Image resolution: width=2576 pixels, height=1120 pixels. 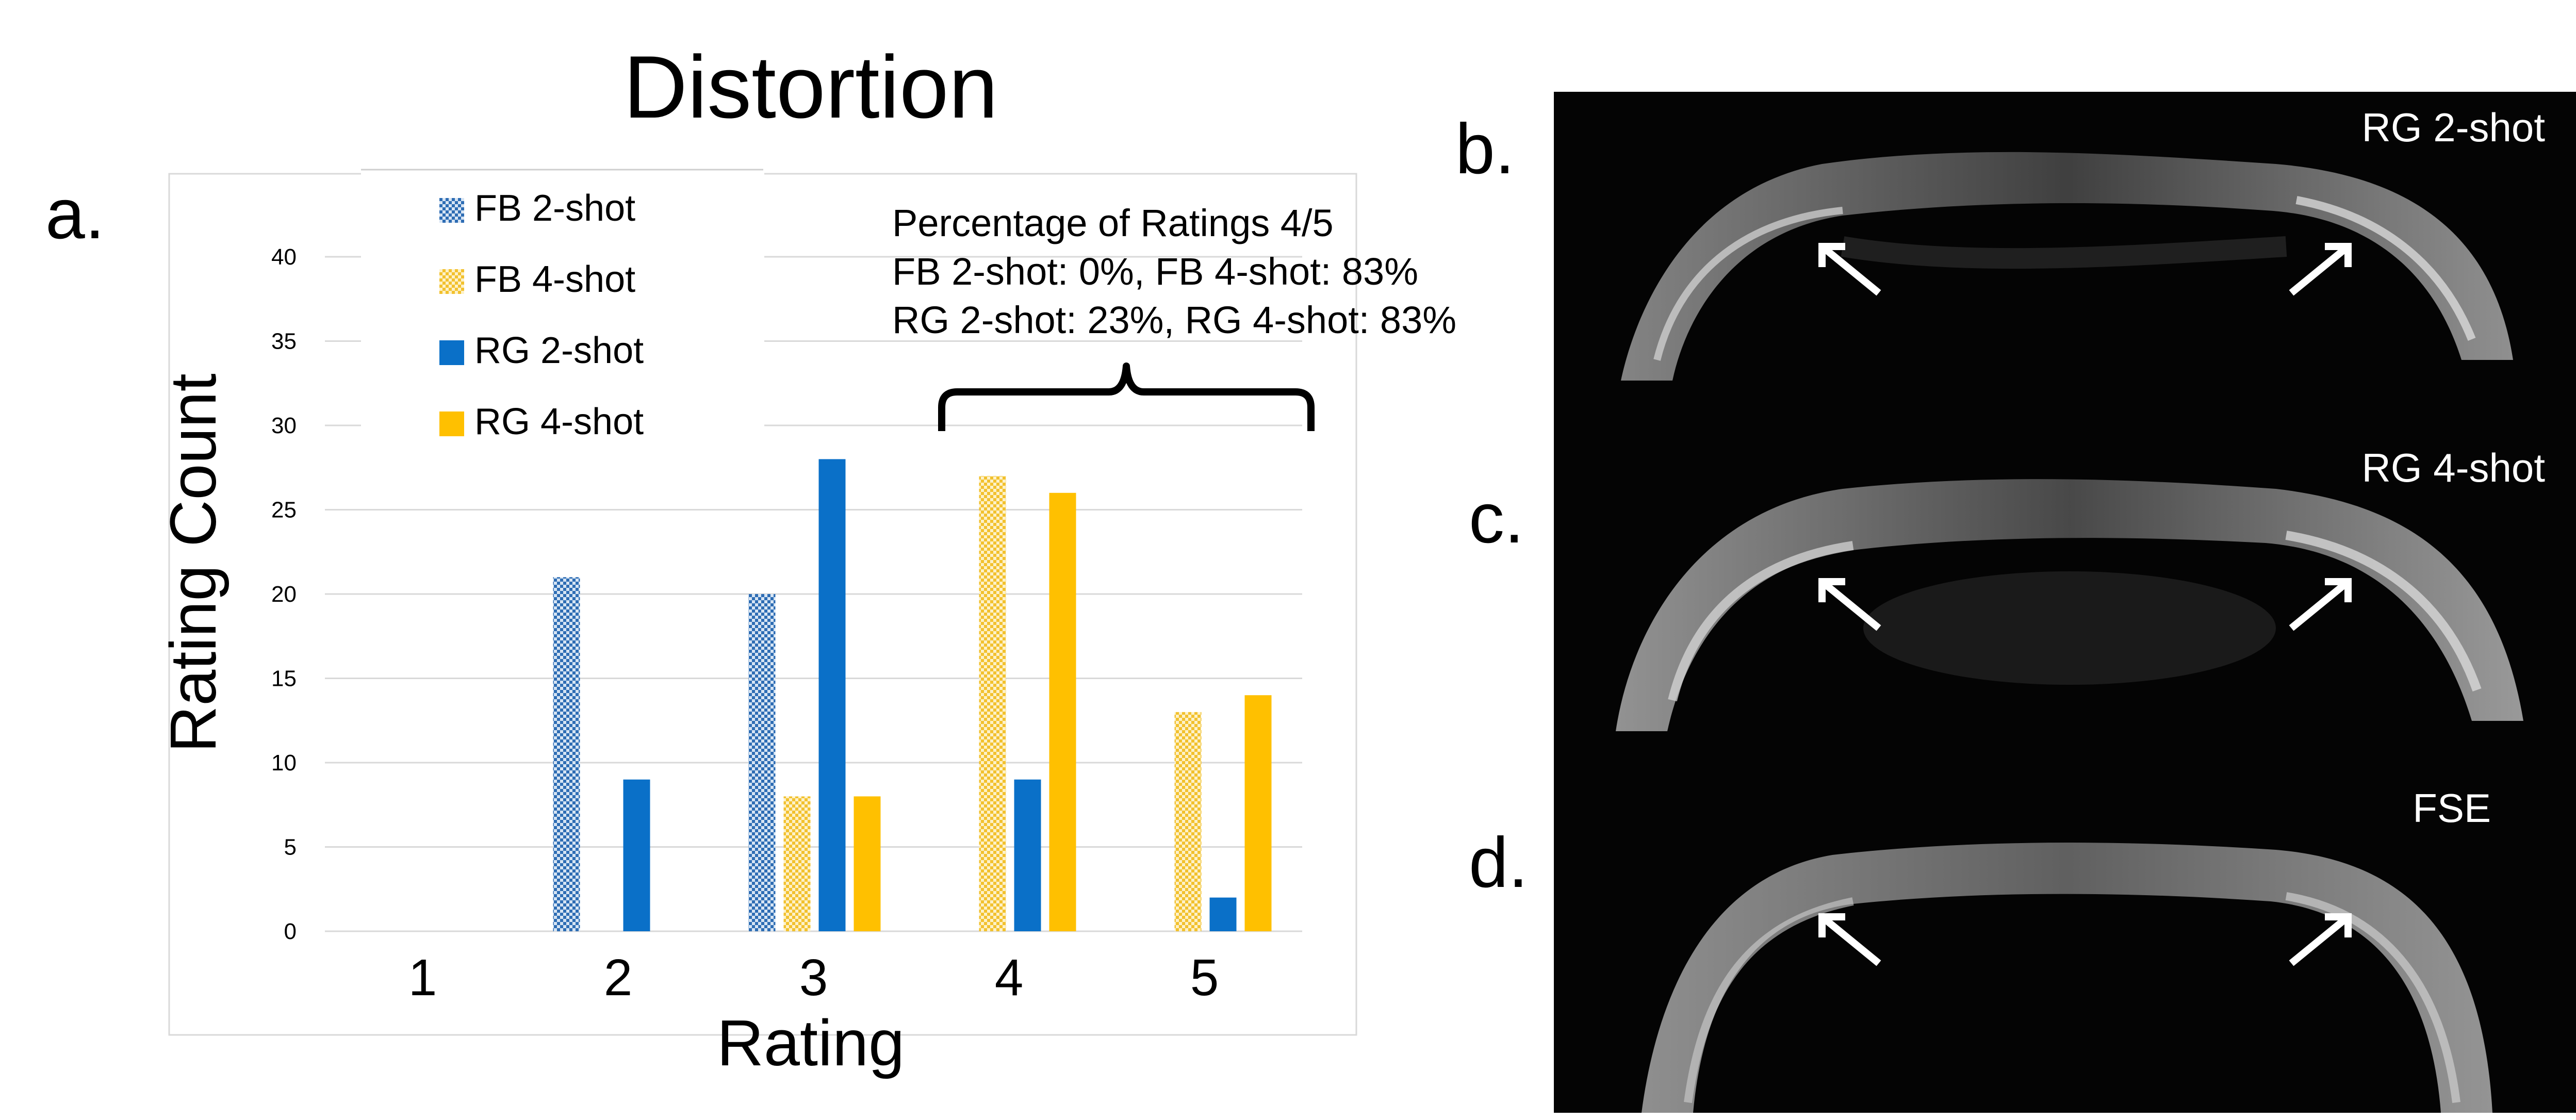 I want to click on y-tick-label: 40, so click(x=284, y=257).